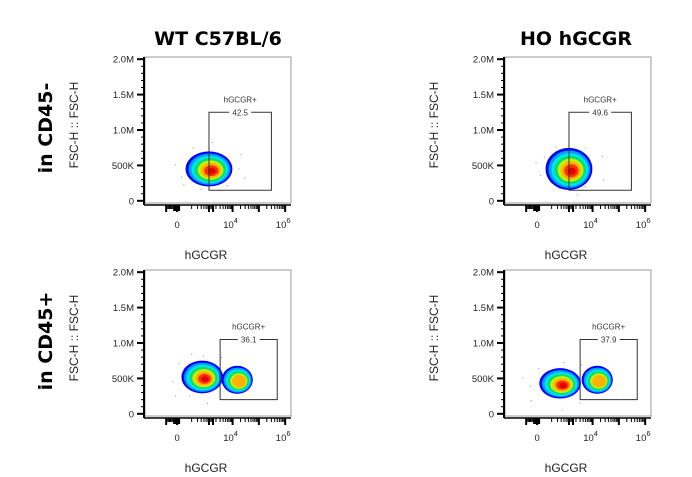 This screenshot has width=692, height=477. I want to click on row-title-cd45-pos: in CD45+, so click(46, 341).